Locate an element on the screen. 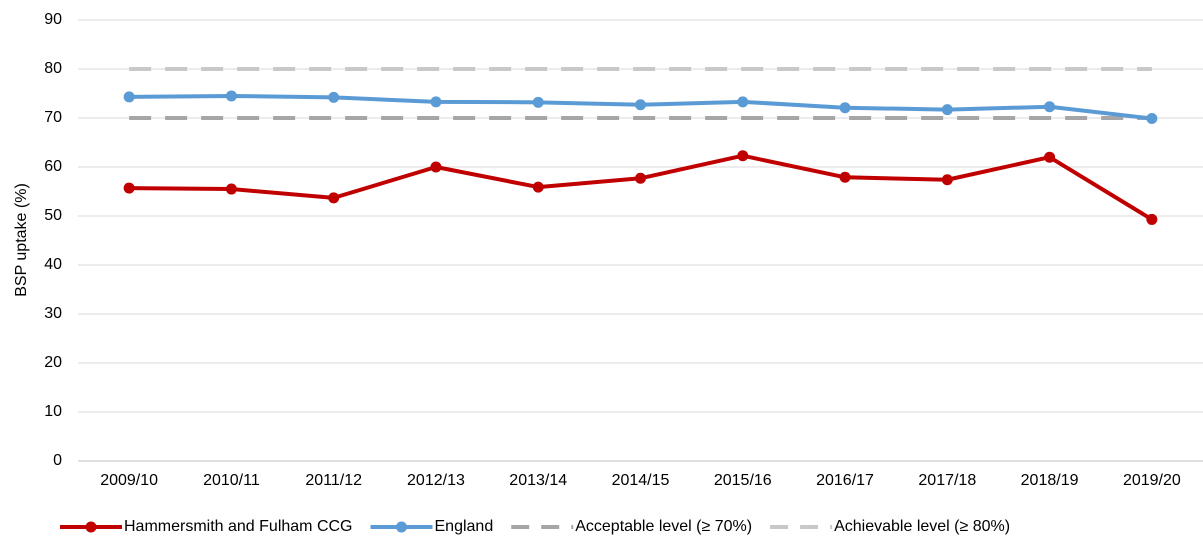  legend-label: Achievable level (≥ 80%) is located at coordinates (922, 526).